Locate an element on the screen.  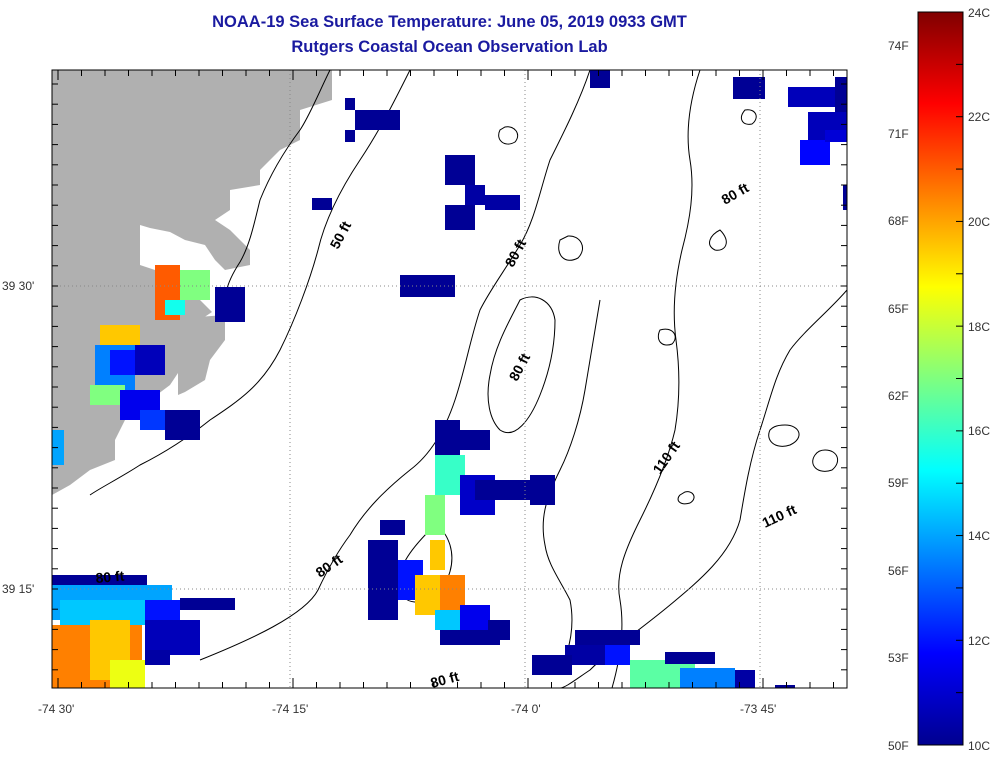
x-tick-label: -74 15' is located at coordinates (290, 709).